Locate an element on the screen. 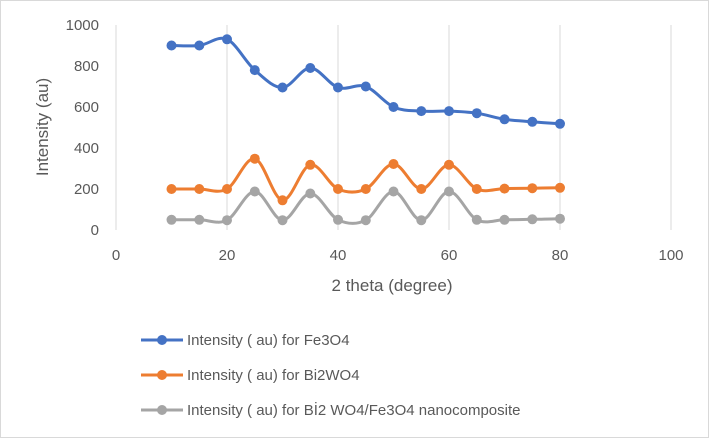 Image resolution: width=709 pixels, height=442 pixels. x-axis-title: 2 theta (degree) is located at coordinates (392, 285).